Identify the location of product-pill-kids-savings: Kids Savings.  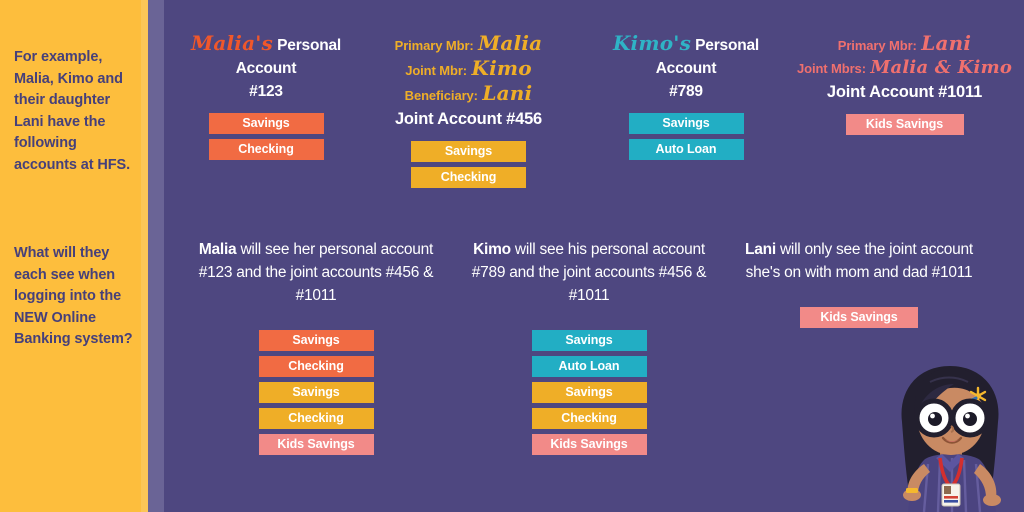
(904, 124).